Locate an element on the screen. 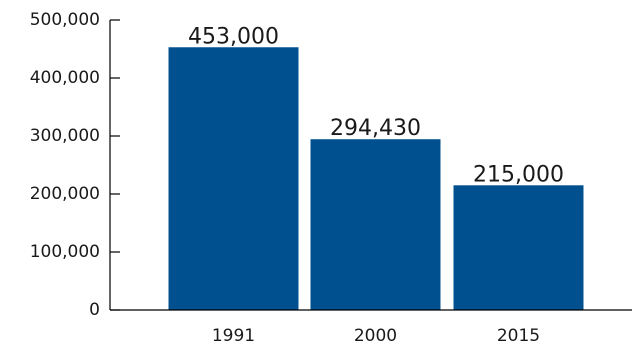  bar-2000 is located at coordinates (375, 224).